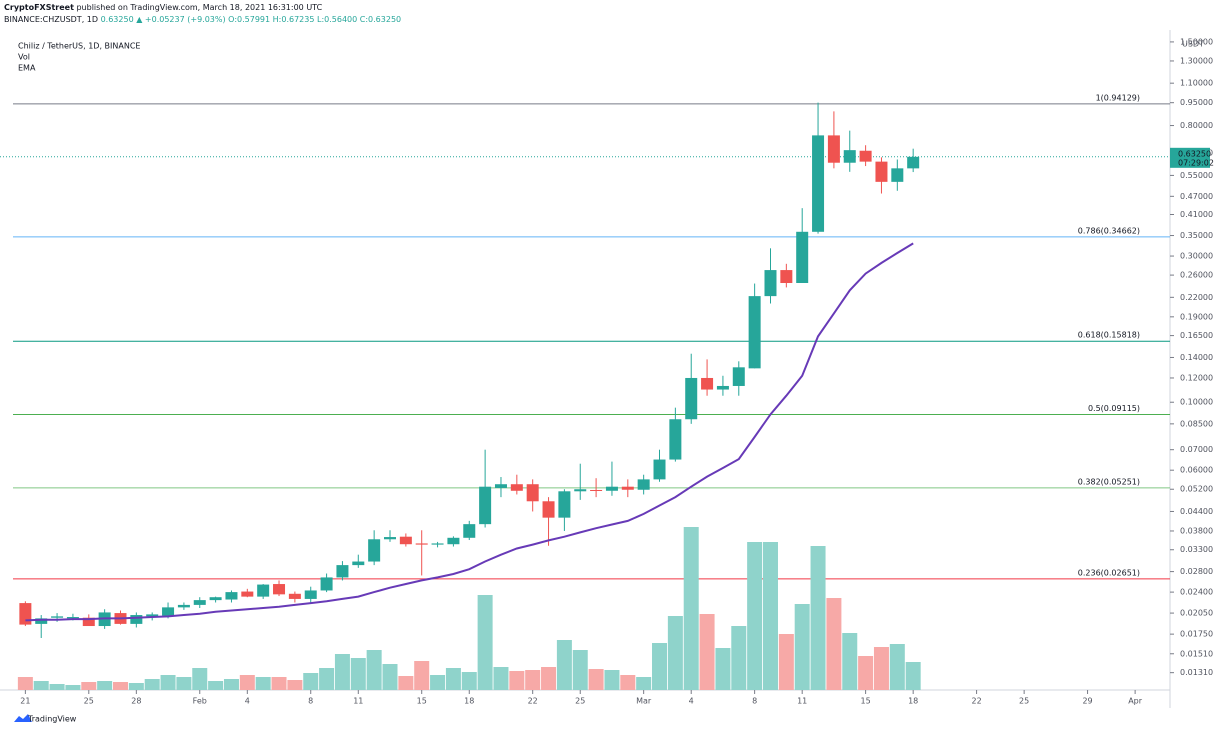  What do you see at coordinates (754, 701) in the screenshot?
I see `x-tick-label: 8` at bounding box center [754, 701].